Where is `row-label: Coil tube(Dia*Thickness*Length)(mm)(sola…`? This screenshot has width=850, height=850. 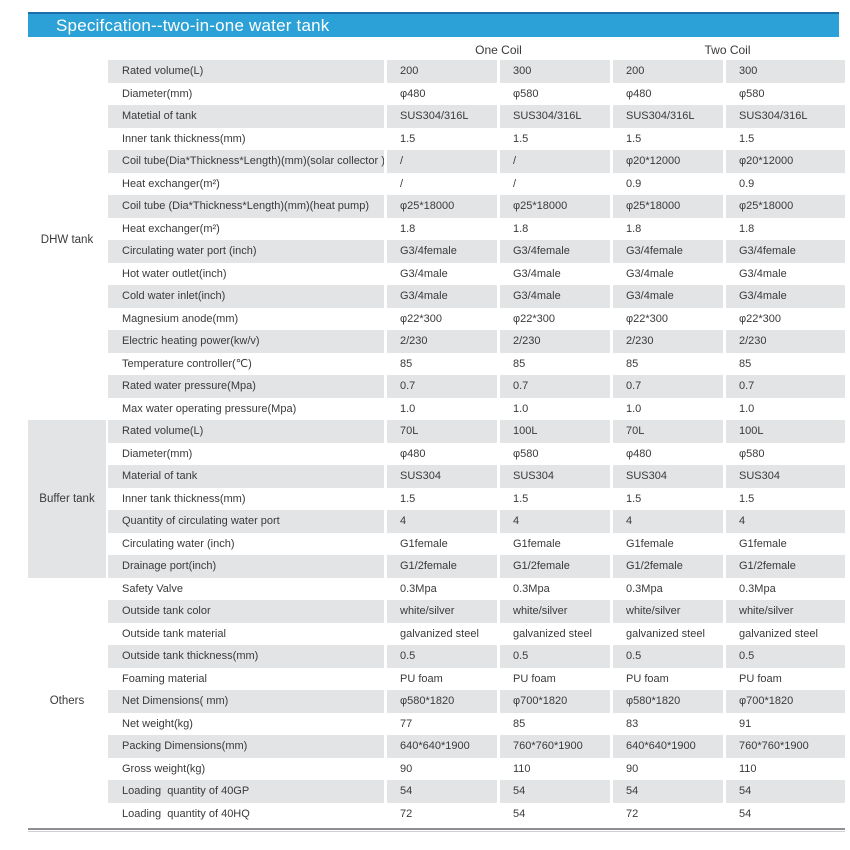 row-label: Coil tube(Dia*Thickness*Length)(mm)(sola… is located at coordinates (246, 161).